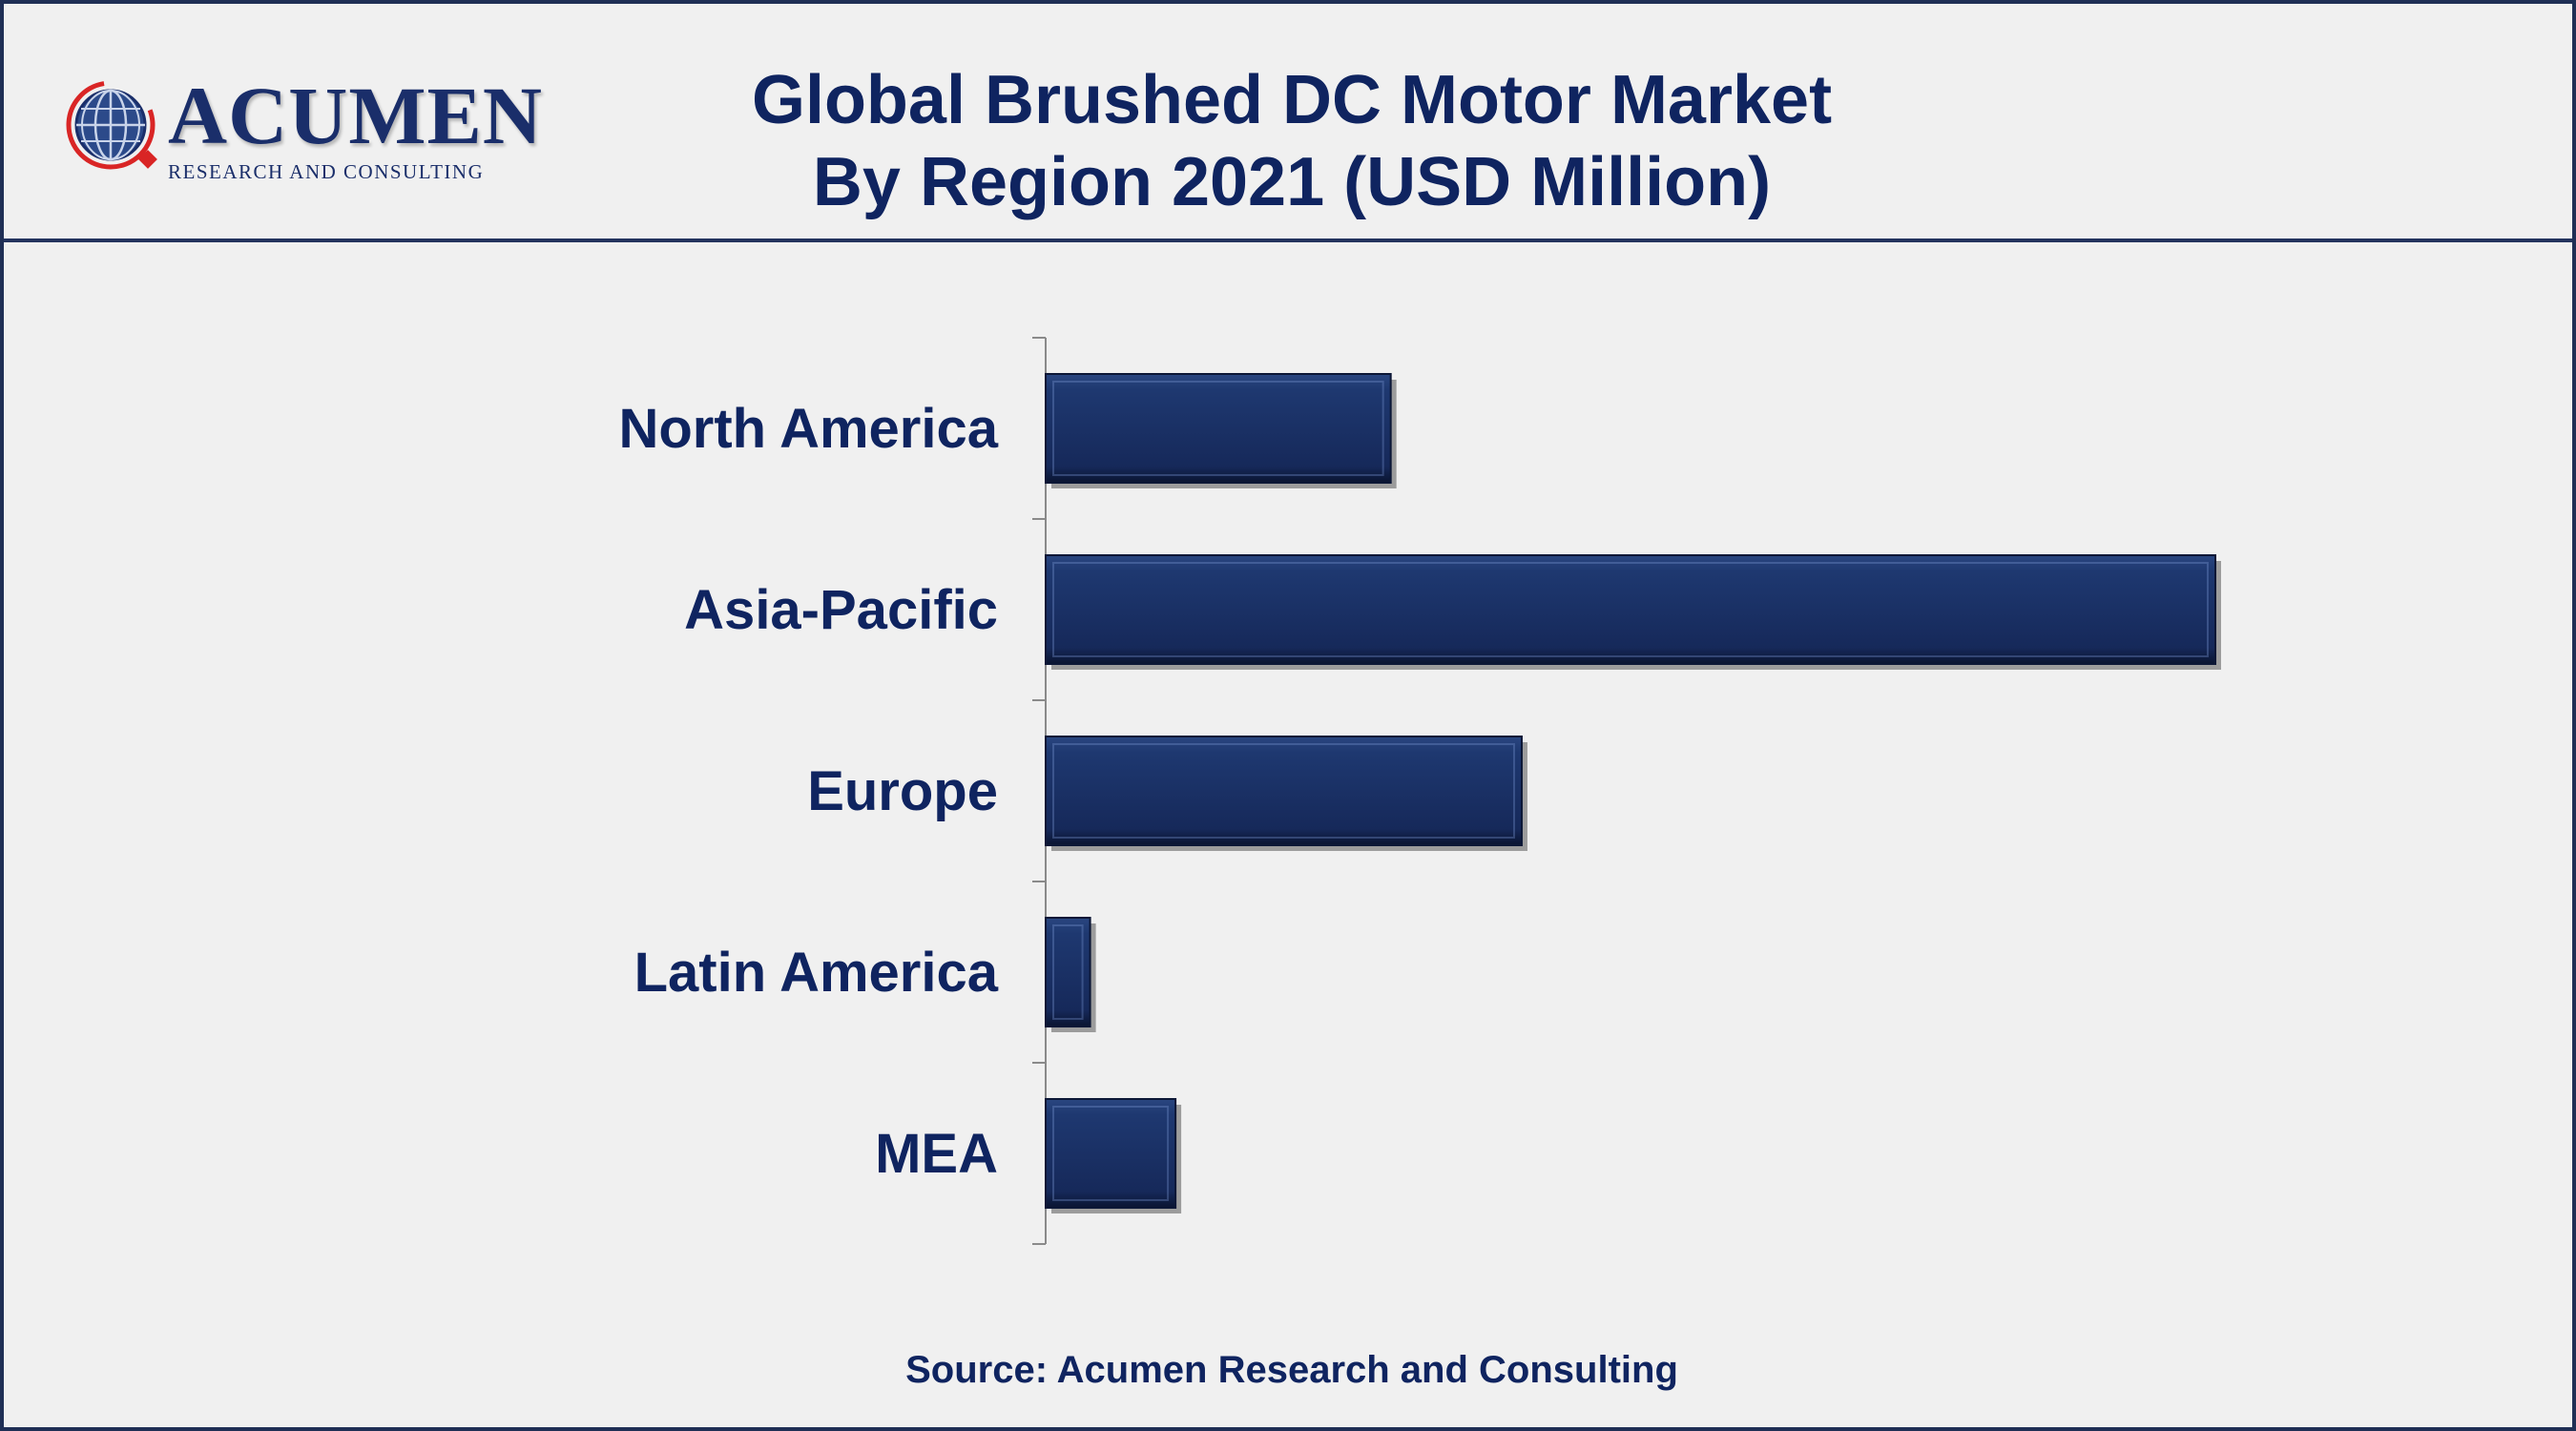 The height and width of the screenshot is (1431, 2576). Describe the element at coordinates (355, 115) in the screenshot. I see `logo-wordmark: ACUMEN` at that location.